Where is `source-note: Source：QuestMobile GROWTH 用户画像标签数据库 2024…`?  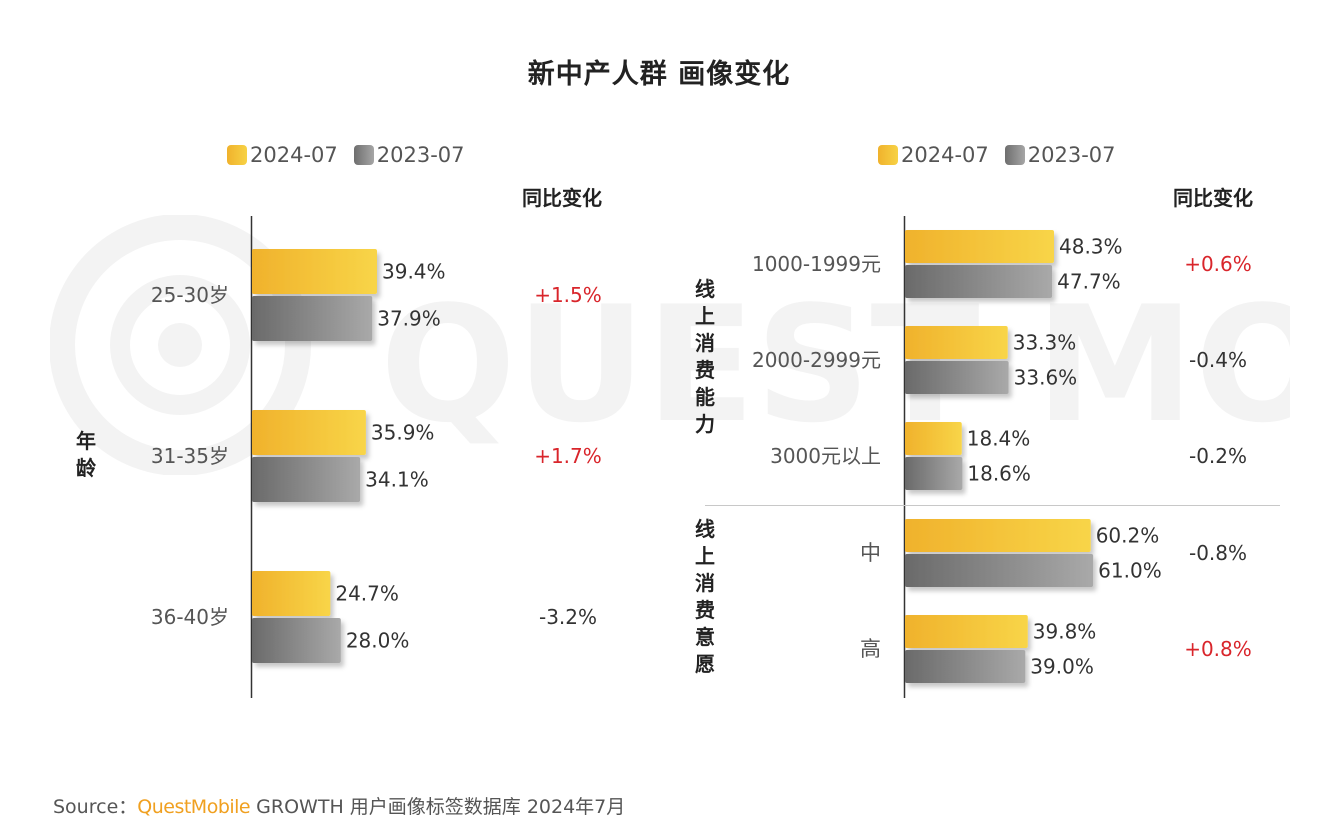
source-note: Source：QuestMobile GROWTH 用户画像标签数据库 2024… is located at coordinates (339, 805).